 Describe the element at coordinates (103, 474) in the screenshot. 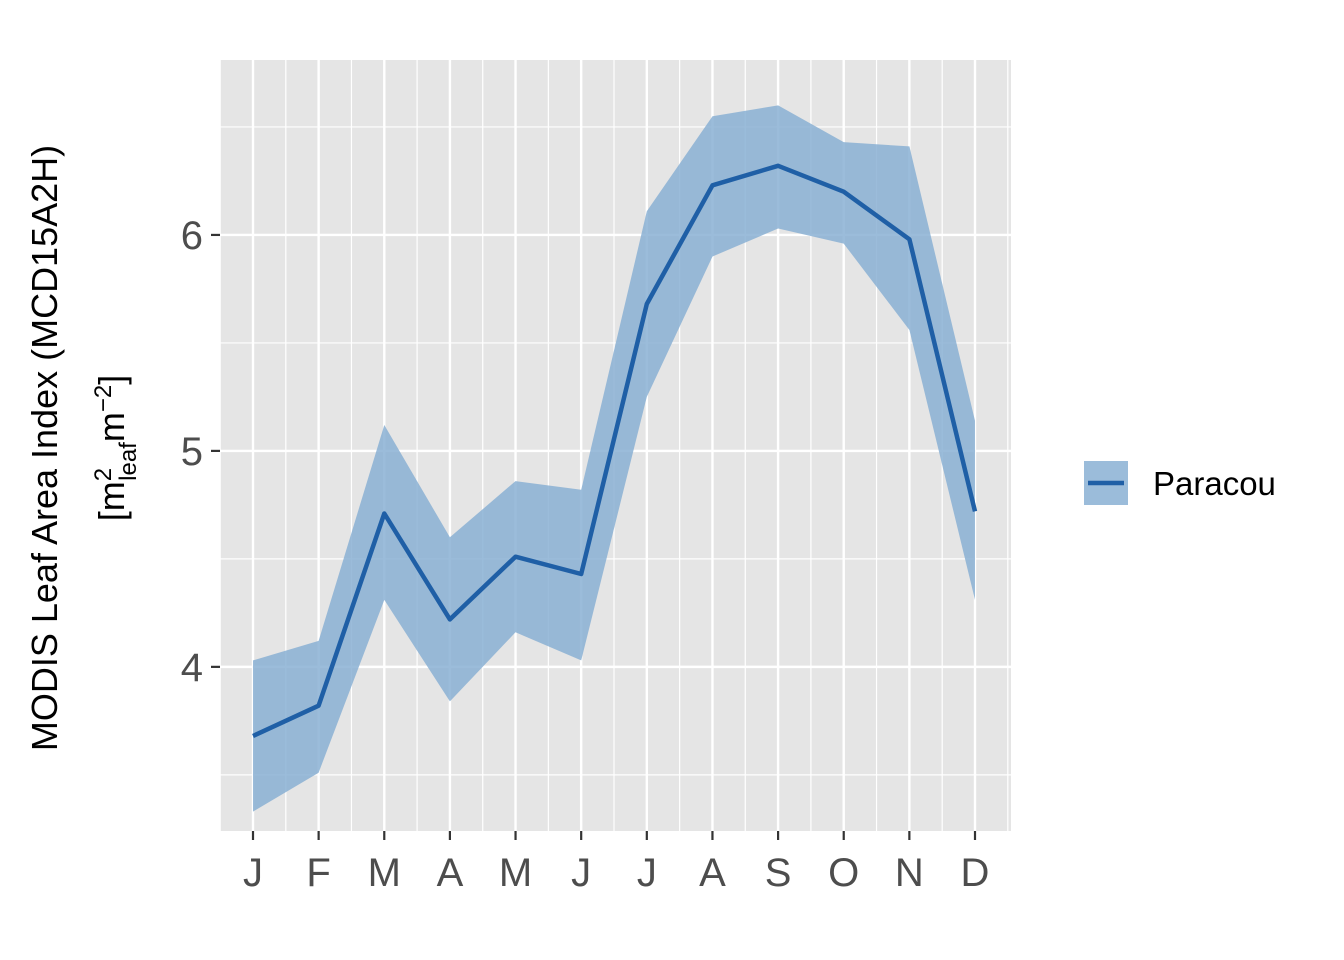

I see `y-axis-unit-sup1: 2` at that location.